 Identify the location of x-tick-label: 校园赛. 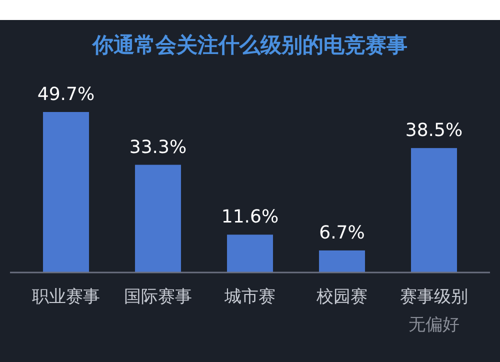
(342, 297).